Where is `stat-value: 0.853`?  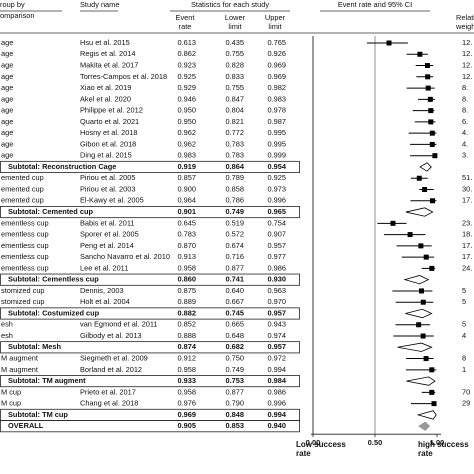
stat-value: 0.853 is located at coordinates (235, 425).